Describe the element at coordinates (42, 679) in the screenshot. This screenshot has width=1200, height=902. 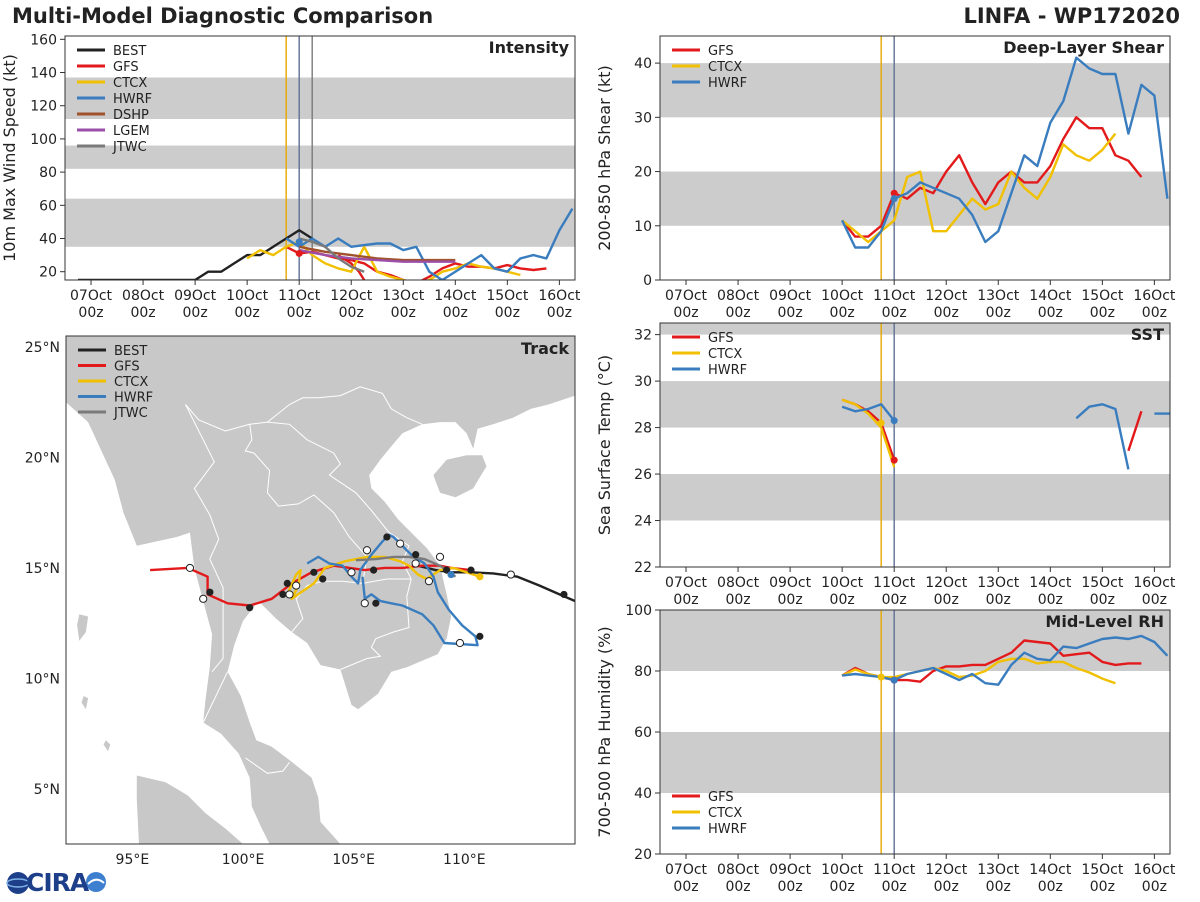
I see `latitude-label: 10°N` at that location.